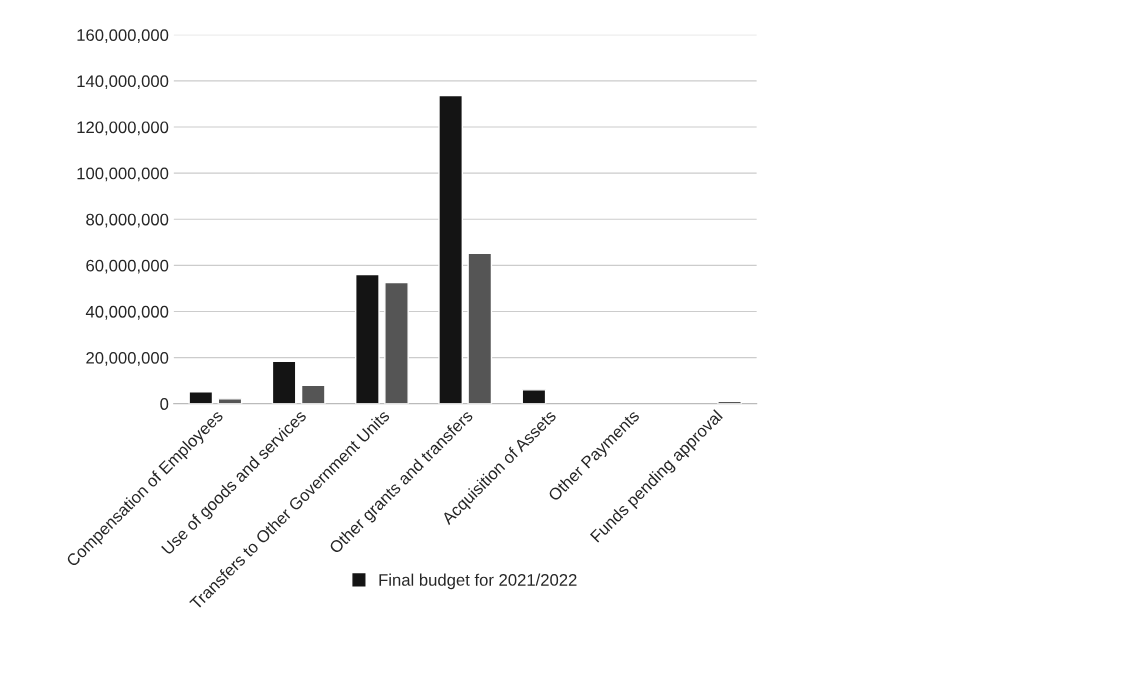 The image size is (1121, 696). Describe the element at coordinates (123, 128) in the screenshot. I see `y-tick-label: 120,000,000` at that location.